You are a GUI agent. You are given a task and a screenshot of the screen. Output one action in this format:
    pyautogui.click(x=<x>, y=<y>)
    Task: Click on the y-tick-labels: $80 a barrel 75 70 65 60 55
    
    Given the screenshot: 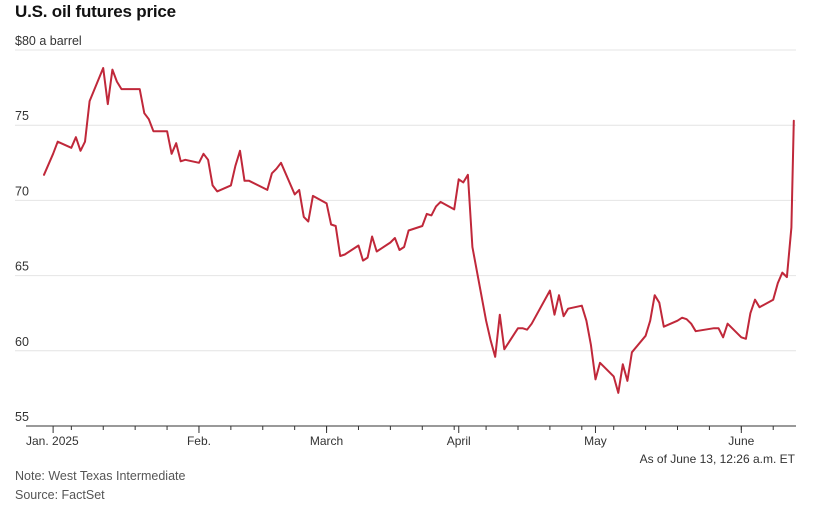 What is the action you would take?
    pyautogui.click(x=48, y=229)
    